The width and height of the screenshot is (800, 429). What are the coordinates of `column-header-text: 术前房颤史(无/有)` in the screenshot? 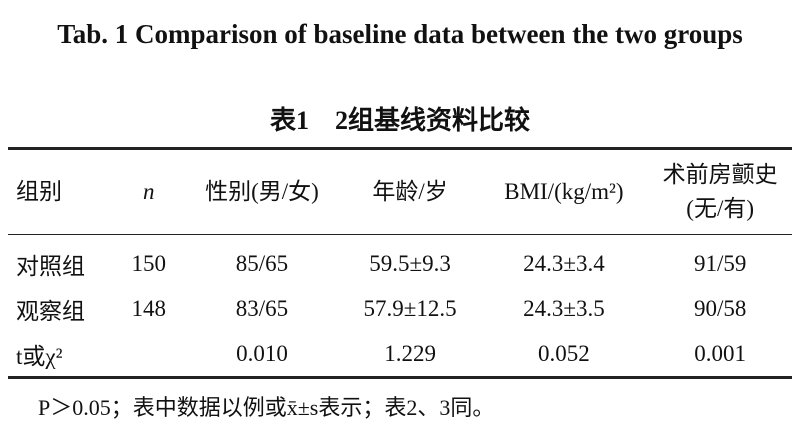 It's located at (720, 191).